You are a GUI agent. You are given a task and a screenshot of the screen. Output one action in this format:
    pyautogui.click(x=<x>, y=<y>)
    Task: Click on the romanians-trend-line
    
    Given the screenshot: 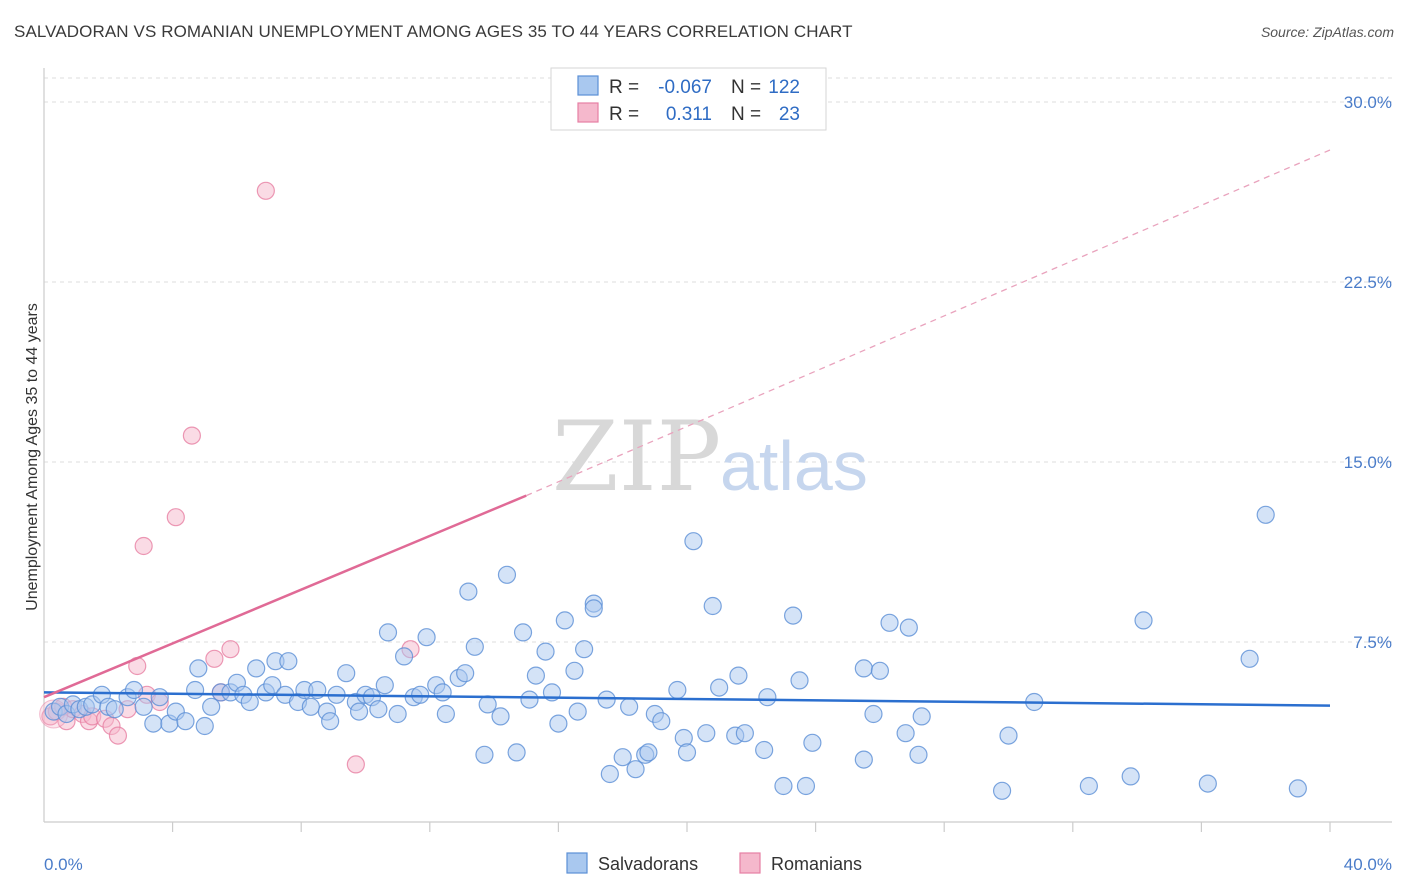 What is the action you would take?
    pyautogui.click(x=285, y=596)
    